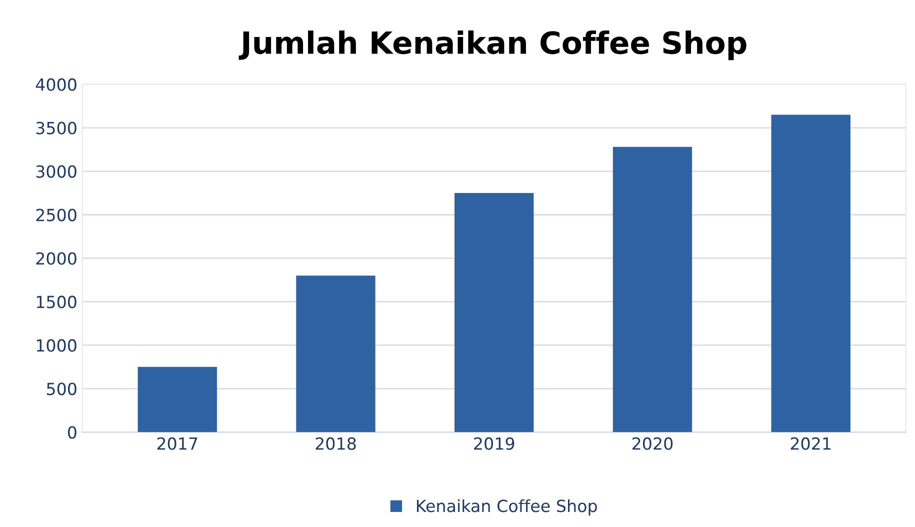 This screenshot has width=915, height=527. What do you see at coordinates (72, 432) in the screenshot?
I see `y-tick-label: 0` at bounding box center [72, 432].